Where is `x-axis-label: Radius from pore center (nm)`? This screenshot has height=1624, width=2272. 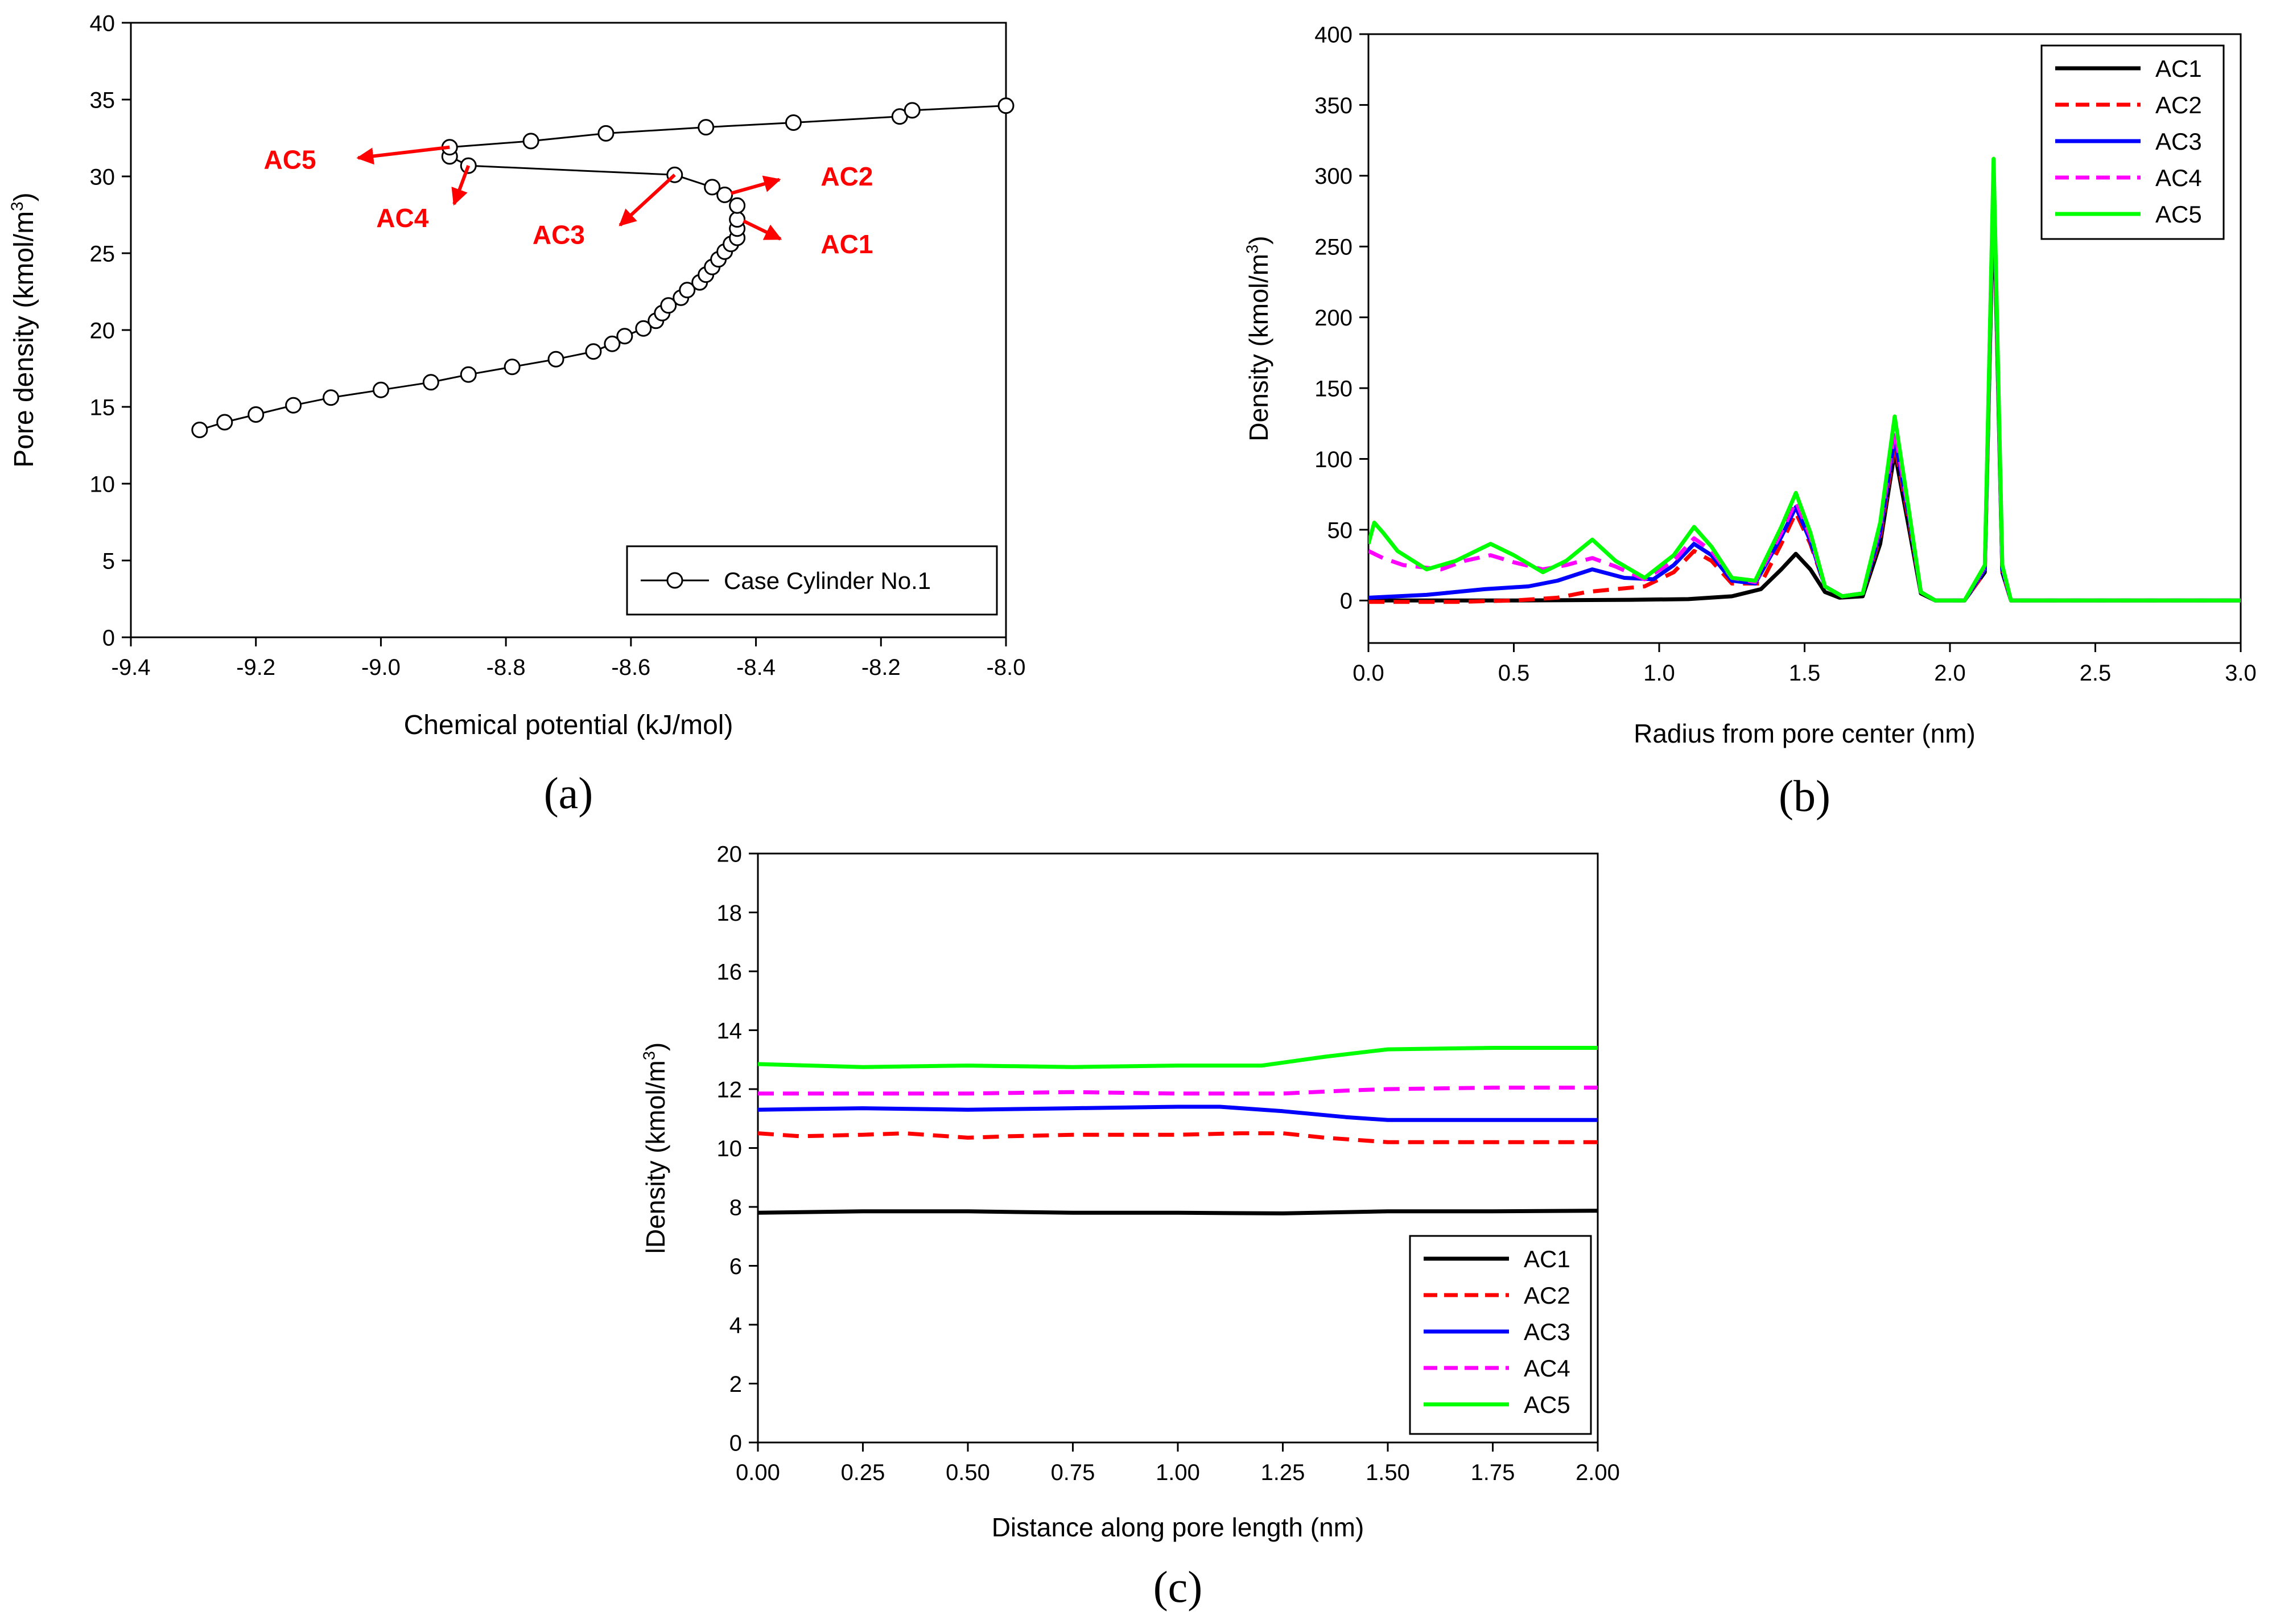
x-axis-label: Radius from pore center (nm) is located at coordinates (1805, 733).